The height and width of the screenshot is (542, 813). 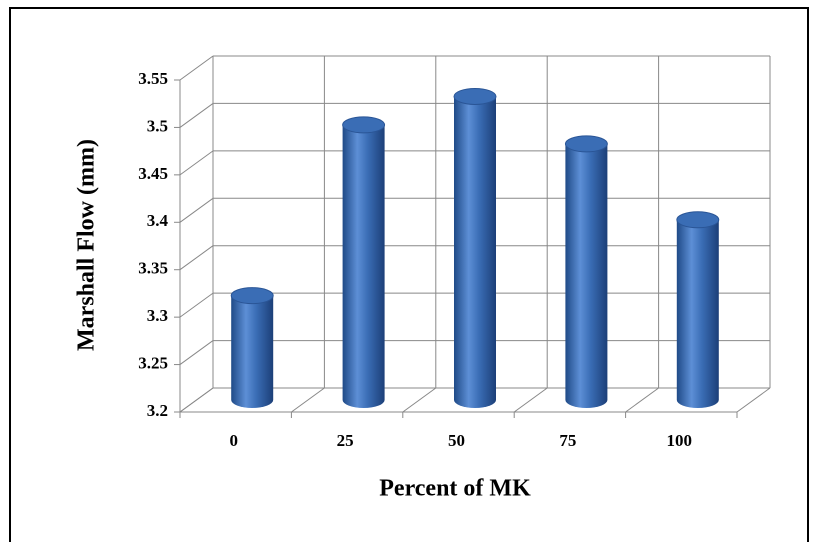 I want to click on x-tick-label: 100, so click(x=680, y=440).